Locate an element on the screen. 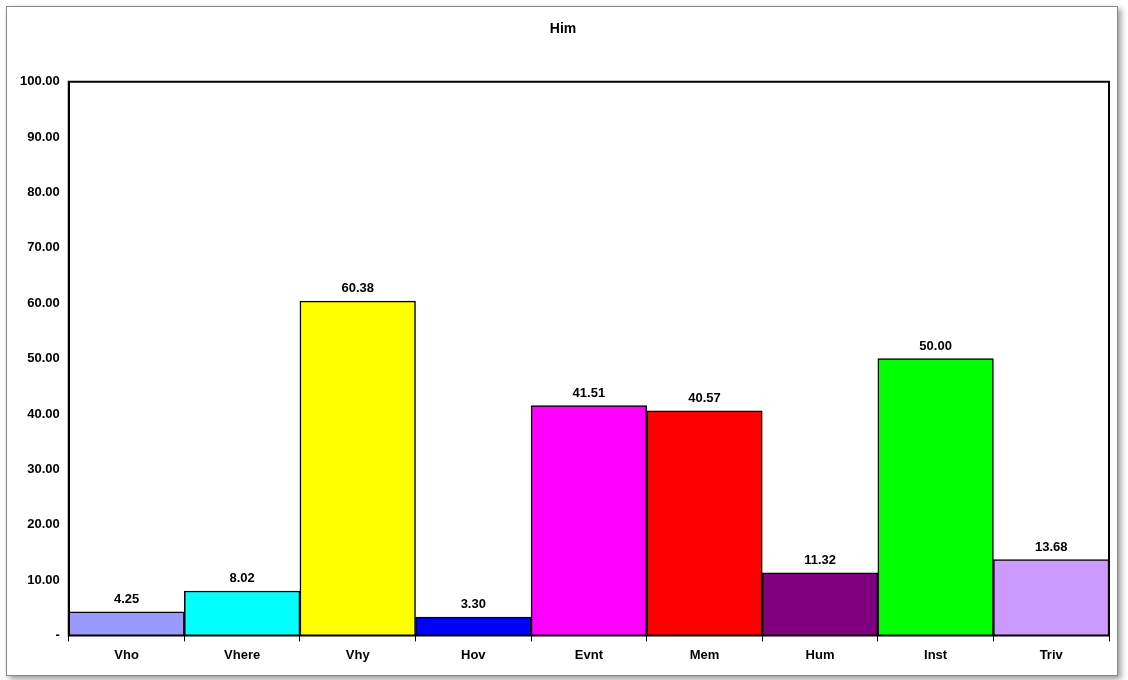  y-tick-label: 20.00 is located at coordinates (43, 524).